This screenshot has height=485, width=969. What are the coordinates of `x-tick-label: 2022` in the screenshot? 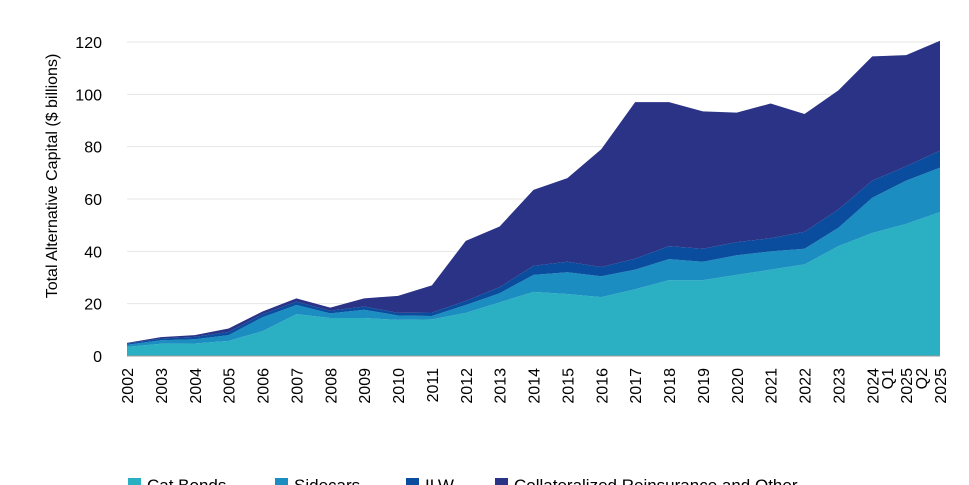 It's located at (806, 386).